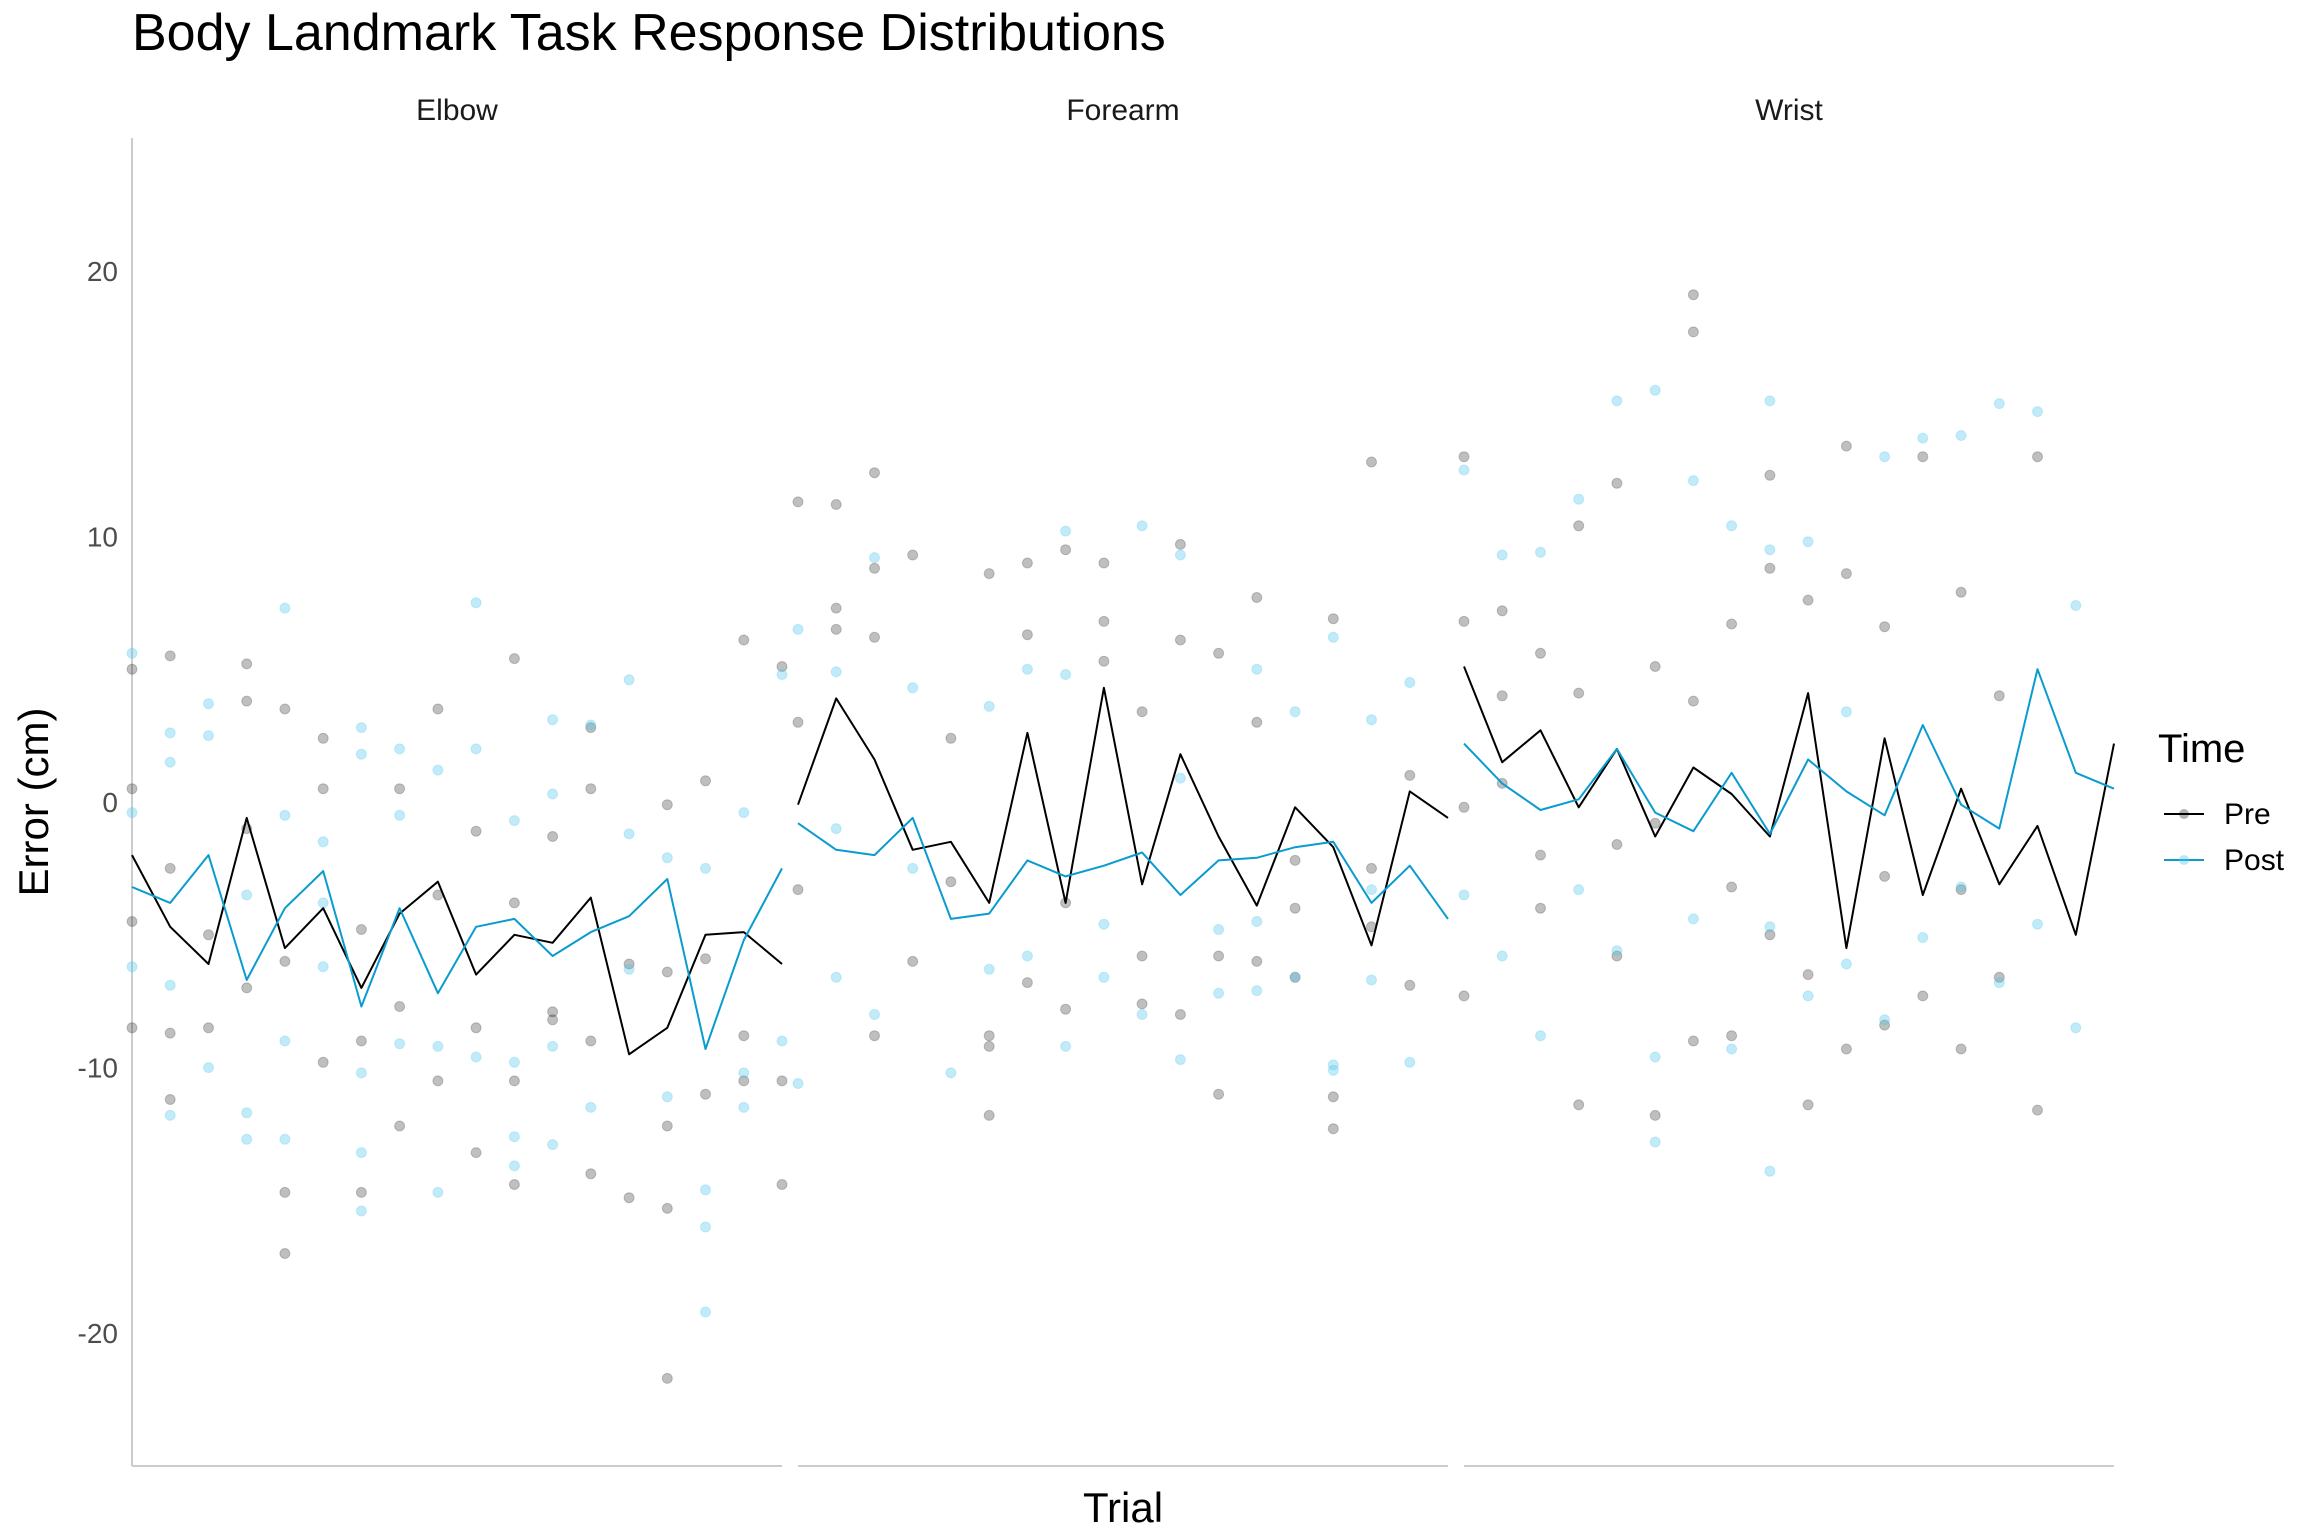 The image size is (2304, 1536). Describe the element at coordinates (2254, 860) in the screenshot. I see `legend-label-post: Post` at that location.